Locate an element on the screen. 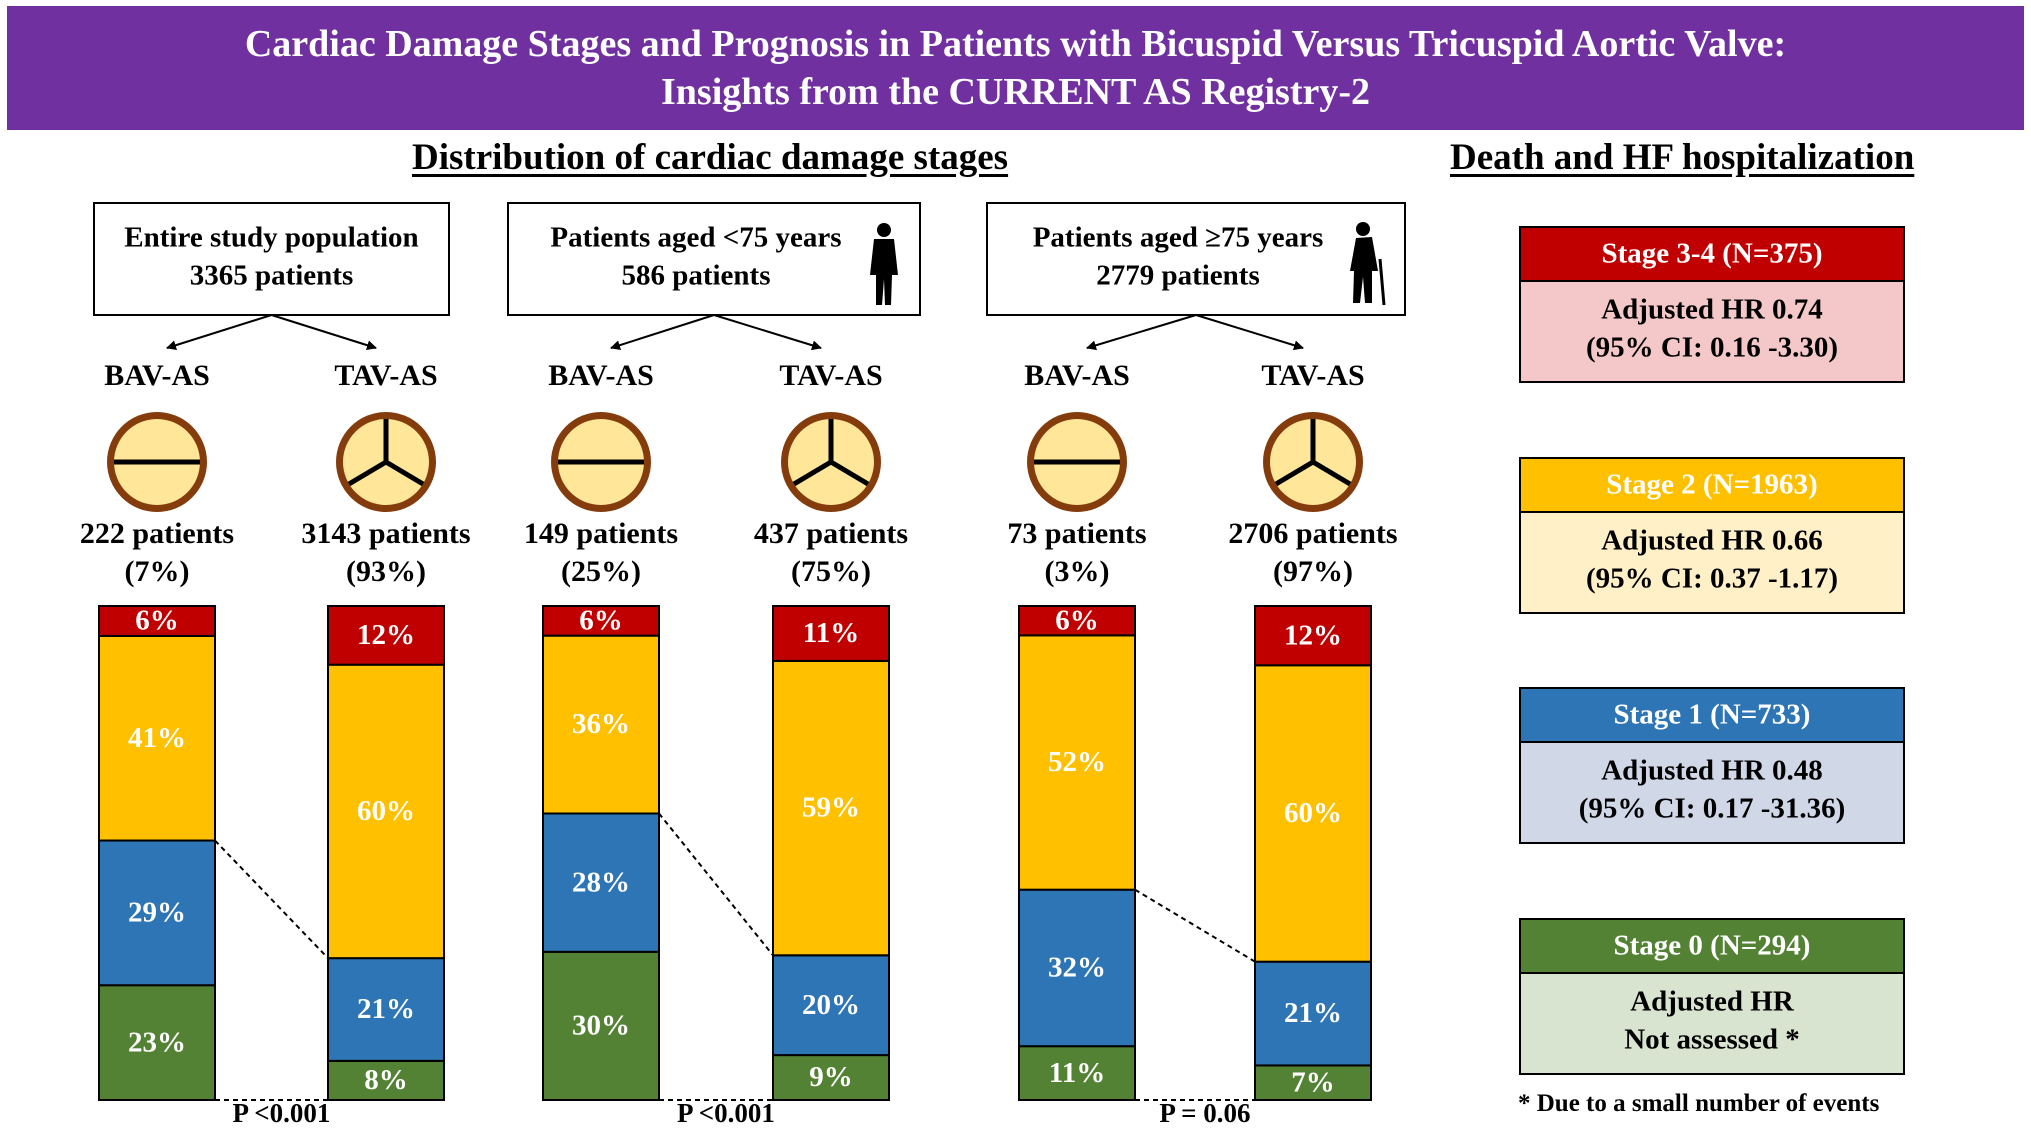 The width and height of the screenshot is (2031, 1134). bar-segment-label: 36% is located at coordinates (601, 724).